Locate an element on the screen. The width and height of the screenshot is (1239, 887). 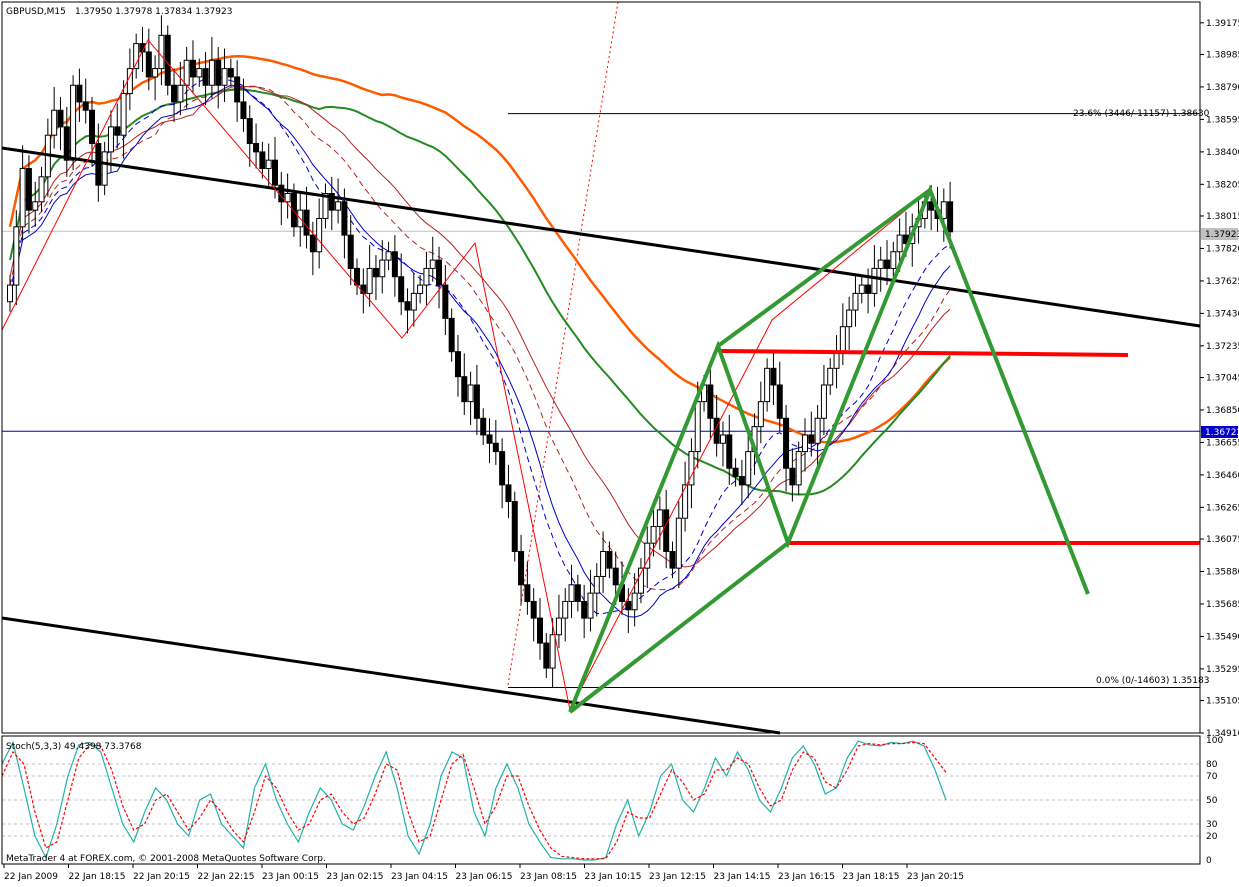
price-tick-label: 1.36075 is located at coordinates (1222, 540).